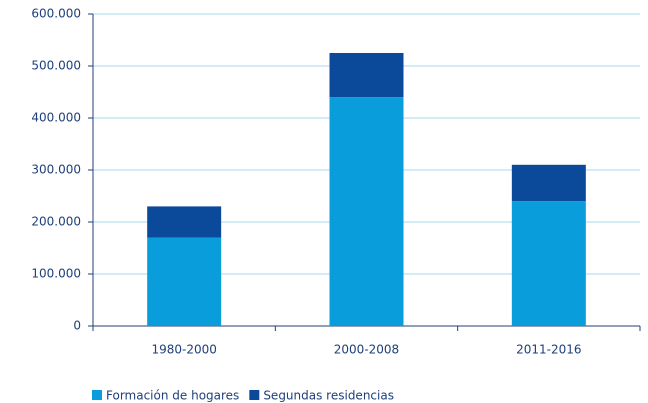 The height and width of the screenshot is (403, 648). Describe the element at coordinates (56, 14) in the screenshot. I see `y-tick-label: 600.000` at that location.